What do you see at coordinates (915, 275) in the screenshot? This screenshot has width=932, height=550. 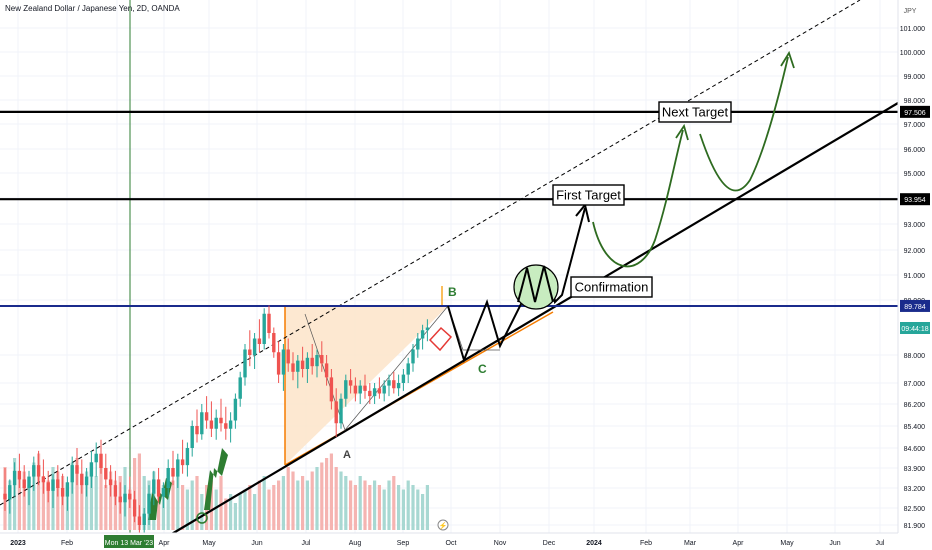 I see `price-axis` at bounding box center [915, 275].